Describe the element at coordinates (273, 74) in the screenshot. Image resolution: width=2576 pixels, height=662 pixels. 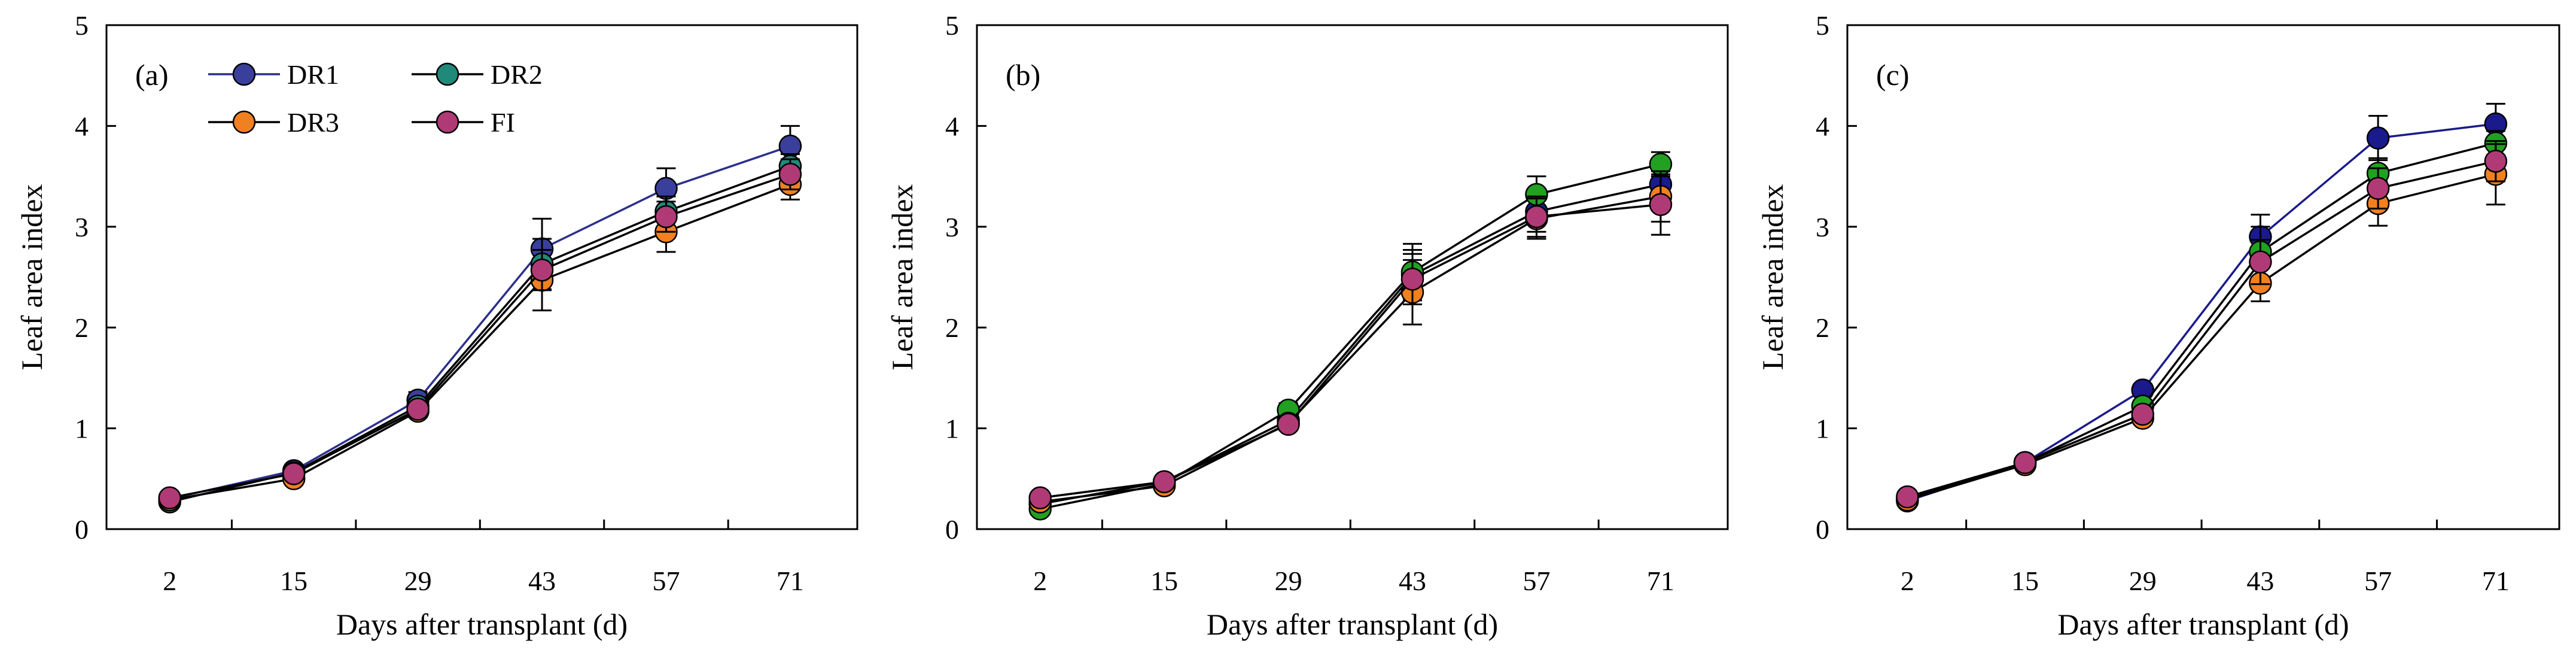
I see `legend-item-DR1: DR1` at that location.